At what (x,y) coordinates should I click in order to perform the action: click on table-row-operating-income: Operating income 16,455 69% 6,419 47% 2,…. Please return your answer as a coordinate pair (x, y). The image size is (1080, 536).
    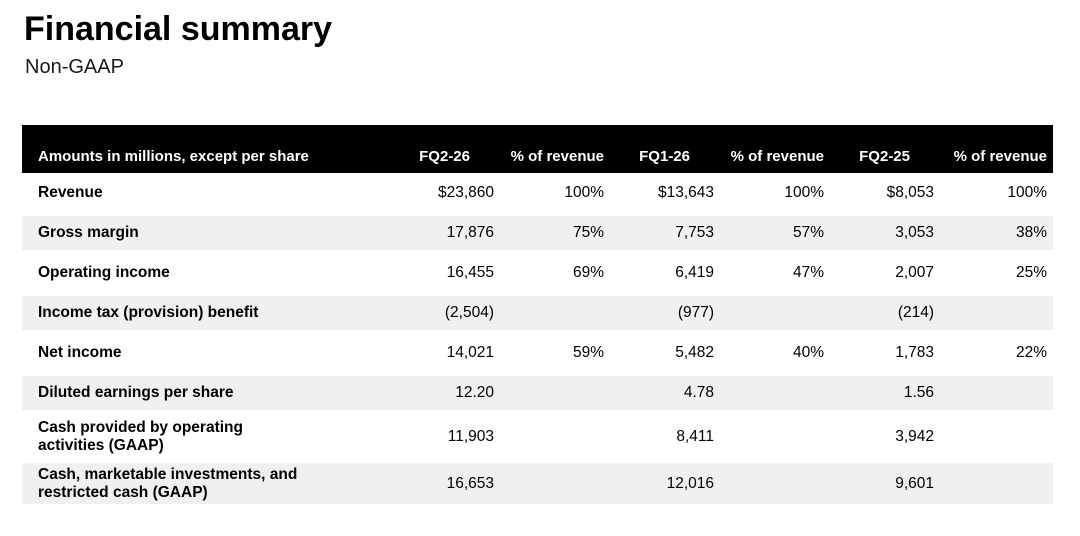
    Looking at the image, I should click on (537, 273).